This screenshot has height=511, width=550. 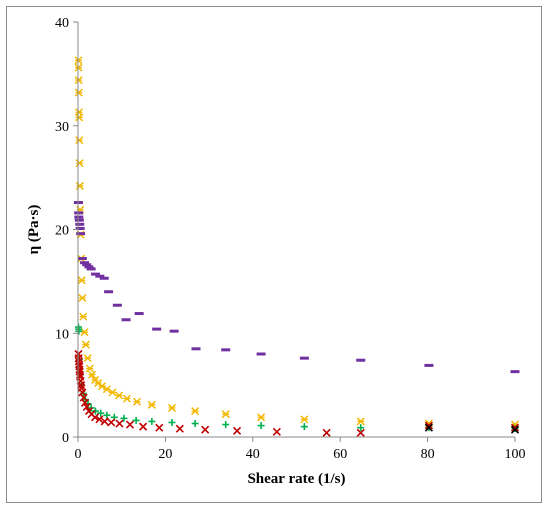 What do you see at coordinates (34, 230) in the screenshot?
I see `y-axis-title: η (Pa·s)` at bounding box center [34, 230].